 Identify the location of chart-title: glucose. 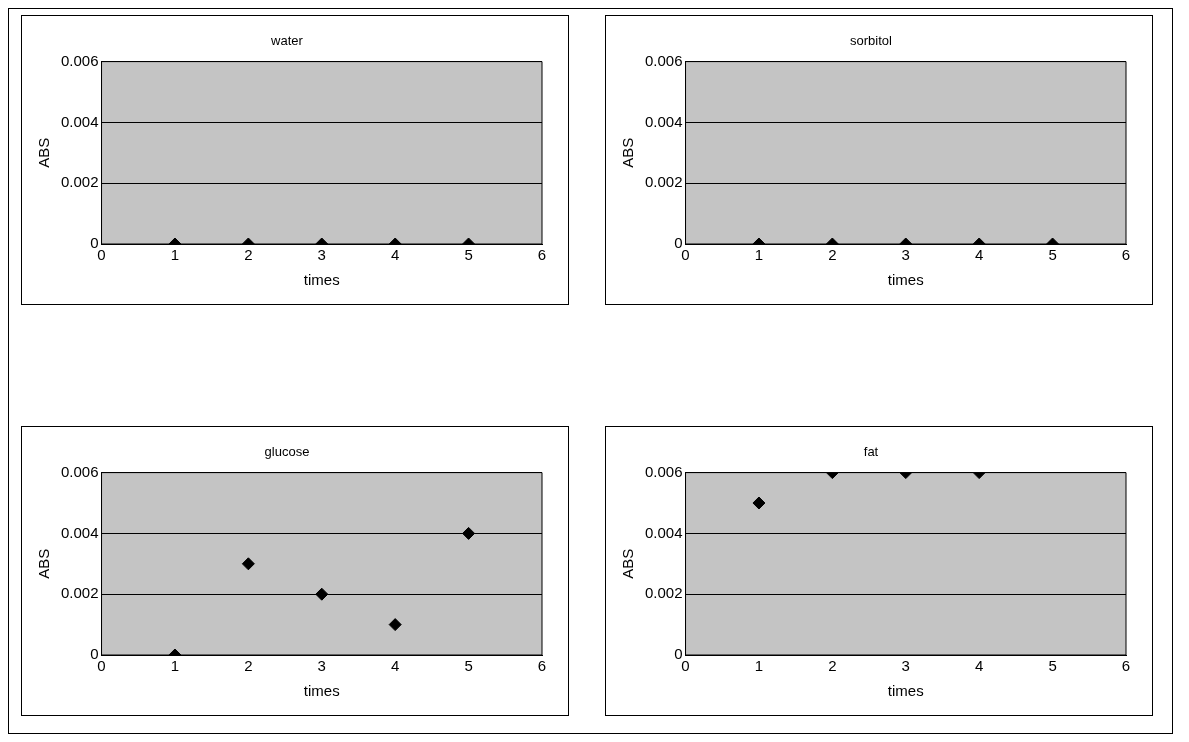
(287, 452).